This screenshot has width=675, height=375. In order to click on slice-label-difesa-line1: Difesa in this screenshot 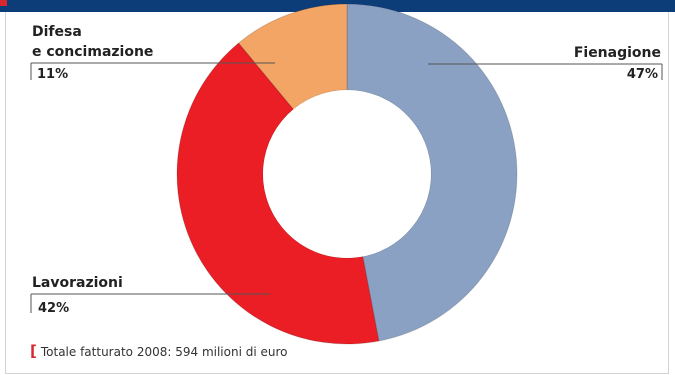, I will do `click(57, 32)`.